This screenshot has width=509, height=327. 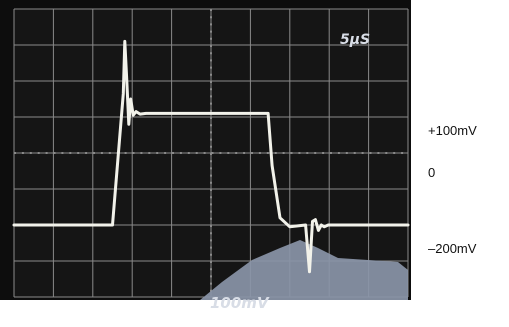 What do you see at coordinates (432, 172) in the screenshot?
I see `label-zero: 0` at bounding box center [432, 172].